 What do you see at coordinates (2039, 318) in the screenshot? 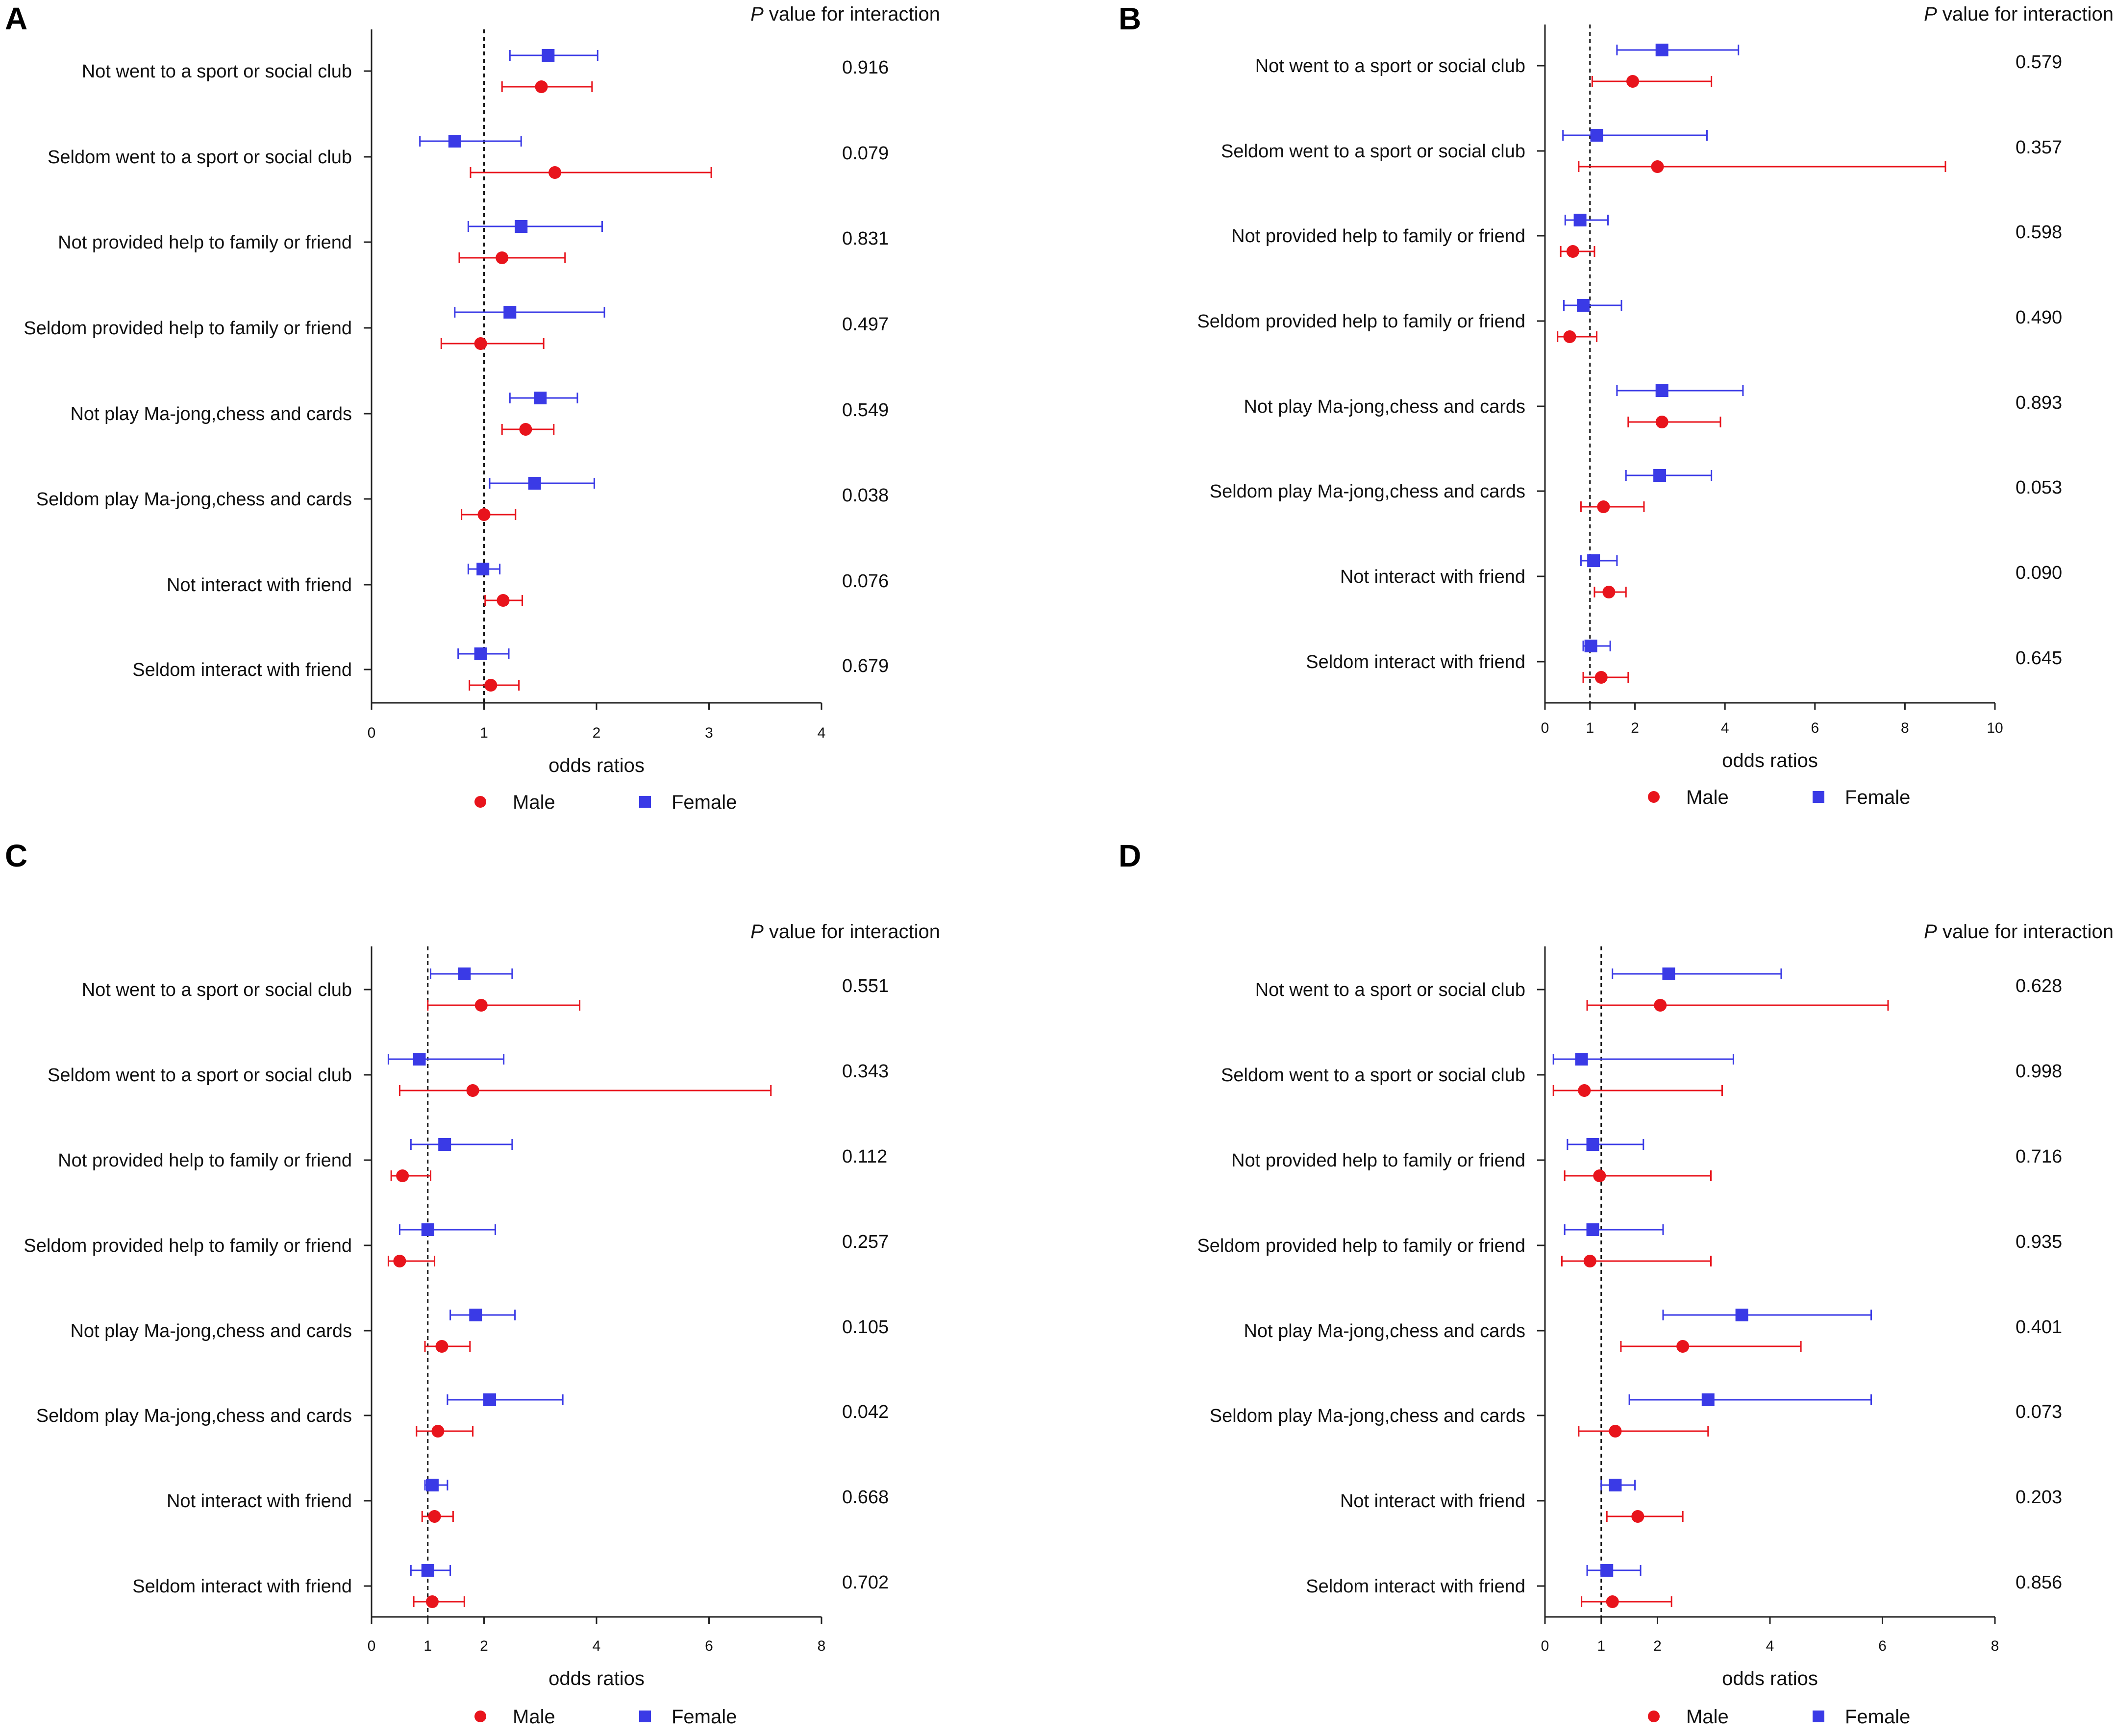
I see `p-value: 0.490` at bounding box center [2039, 318].